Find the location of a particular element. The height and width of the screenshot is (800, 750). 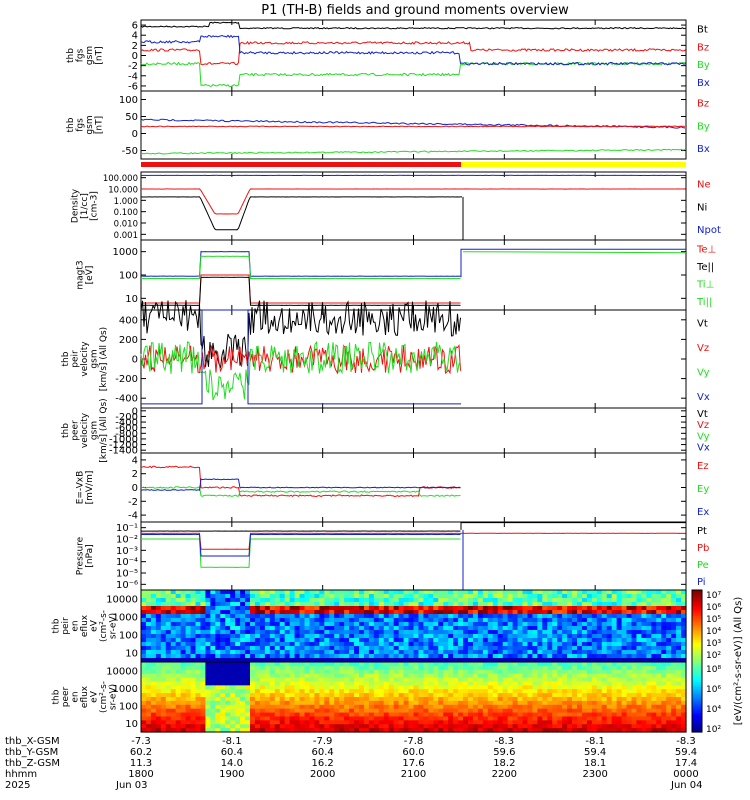

hhmm-value: 2100 is located at coordinates (413, 774).